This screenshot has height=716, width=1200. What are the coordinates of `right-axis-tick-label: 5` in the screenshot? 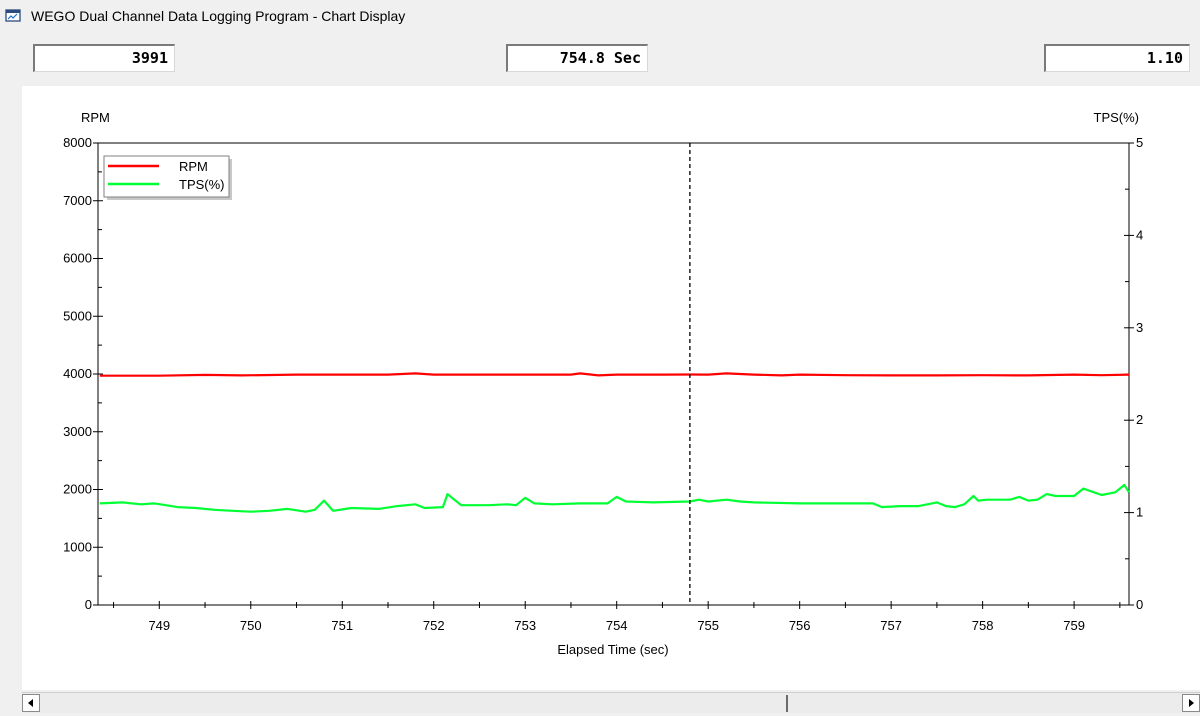 It's located at (1139, 142).